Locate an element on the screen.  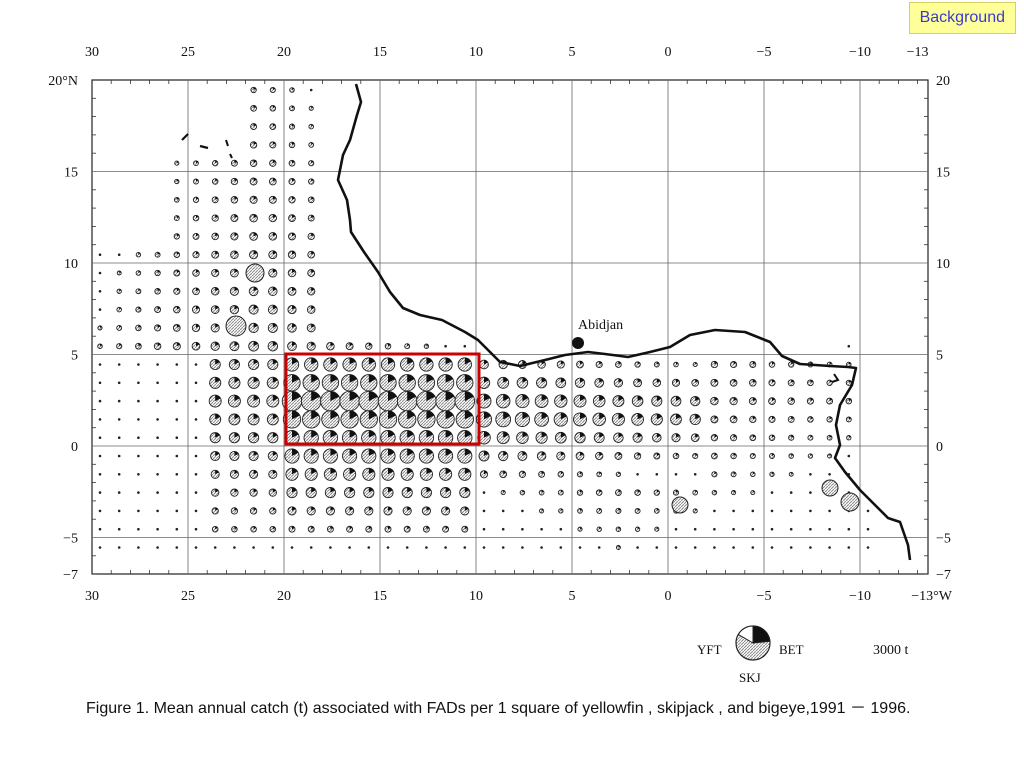
tick-label: 30 is located at coordinates (92, 596).